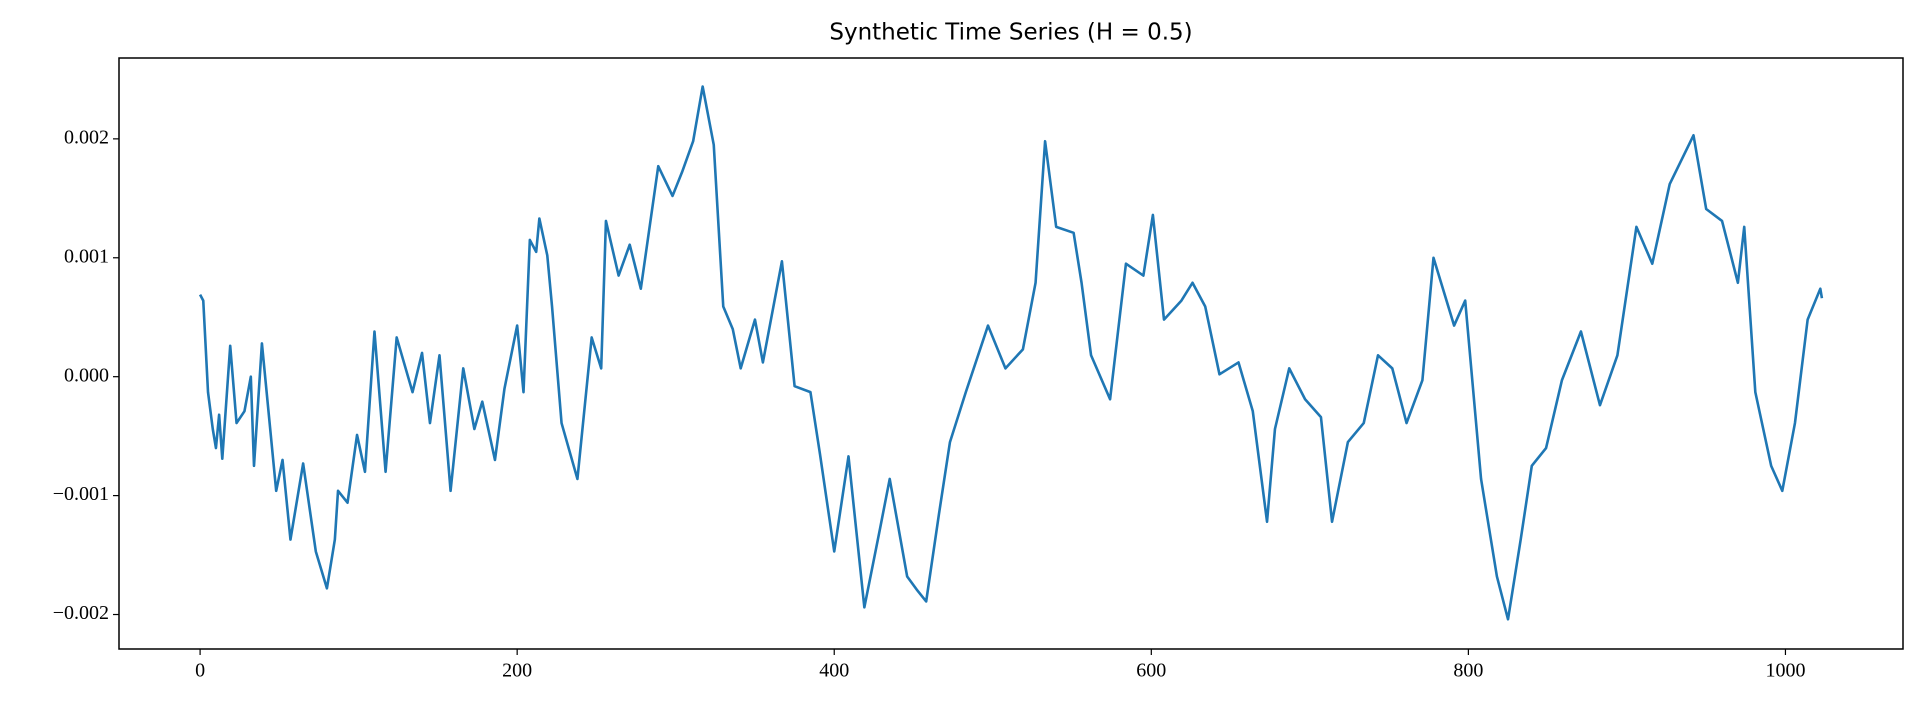 Image resolution: width=1923 pixels, height=711 pixels. What do you see at coordinates (1010, 33) in the screenshot?
I see `chart-title: Synthetic Time Series (H = 0.5)` at bounding box center [1010, 33].